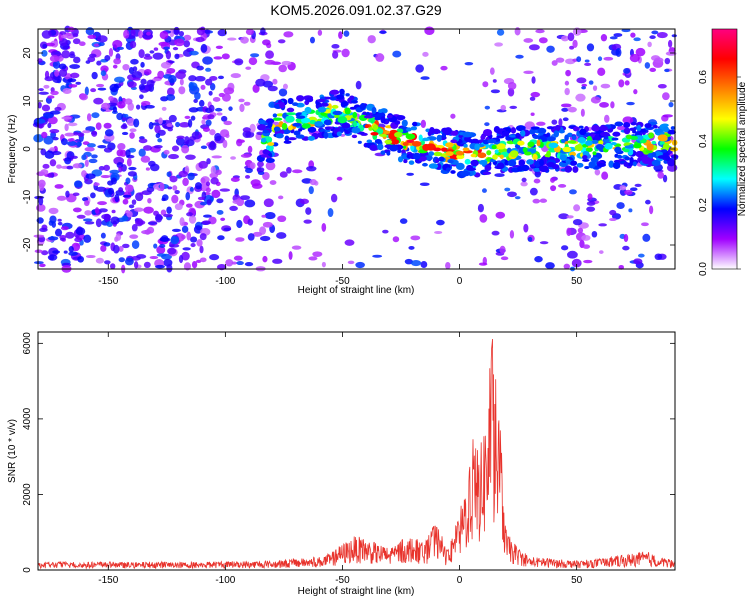 Image resolution: width=750 pixels, height=600 pixels. Describe the element at coordinates (742, 148) in the screenshot. I see `colorbar-label: Normalized spectral amplitude` at that location.